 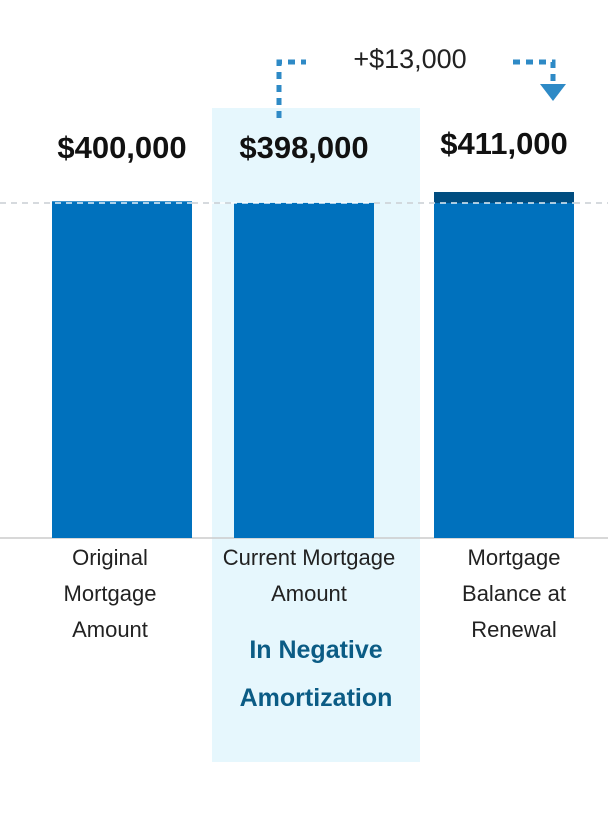 What do you see at coordinates (304, 147) in the screenshot?
I see `value-label-current: $398,000` at bounding box center [304, 147].